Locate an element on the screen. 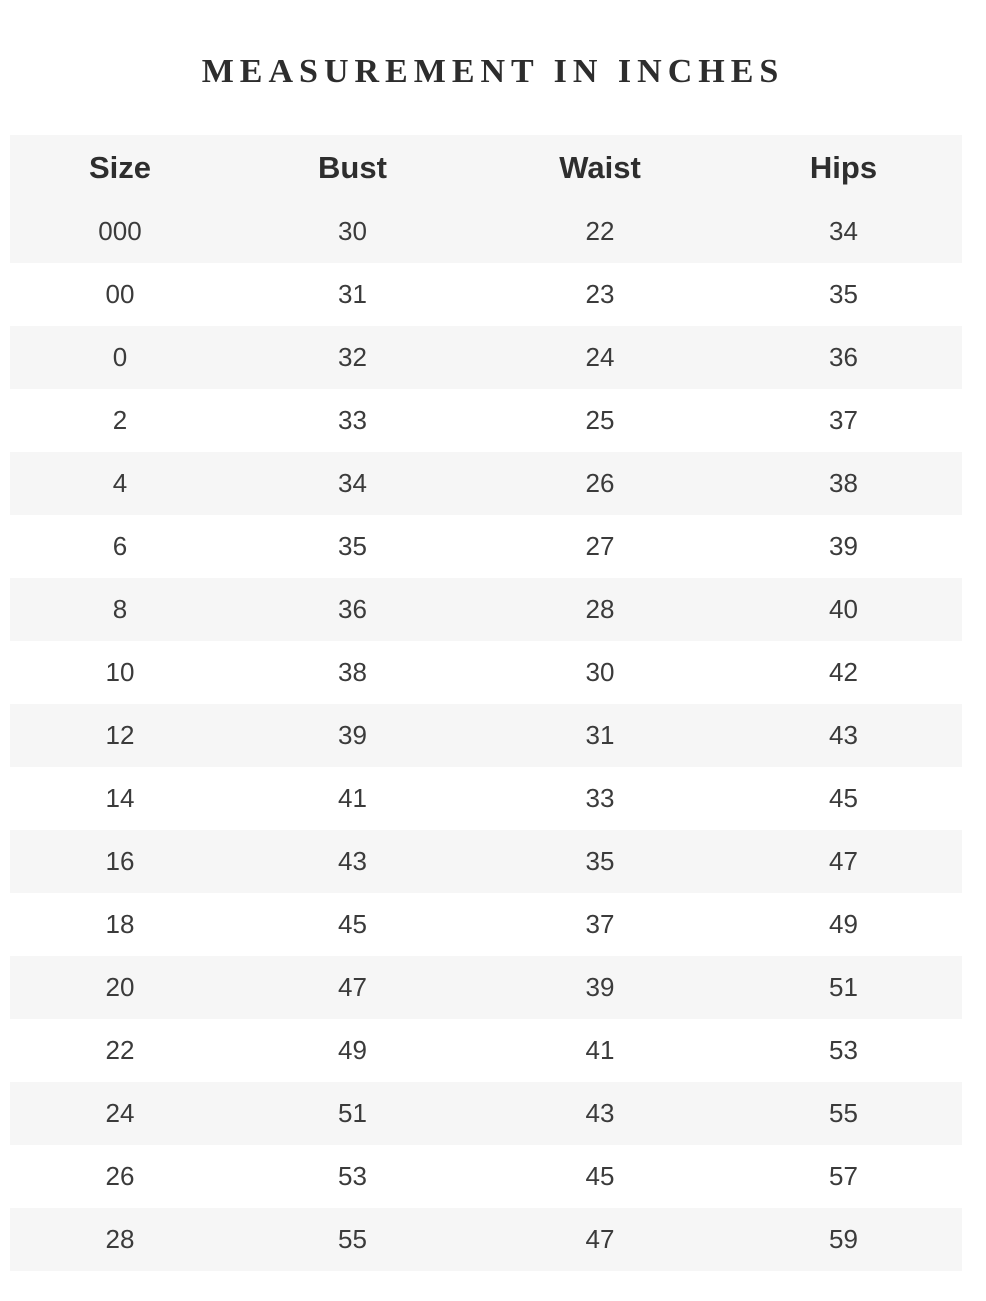 Image resolution: width=986 pixels, height=1301 pixels. cell-size: 28 is located at coordinates (120, 1239).